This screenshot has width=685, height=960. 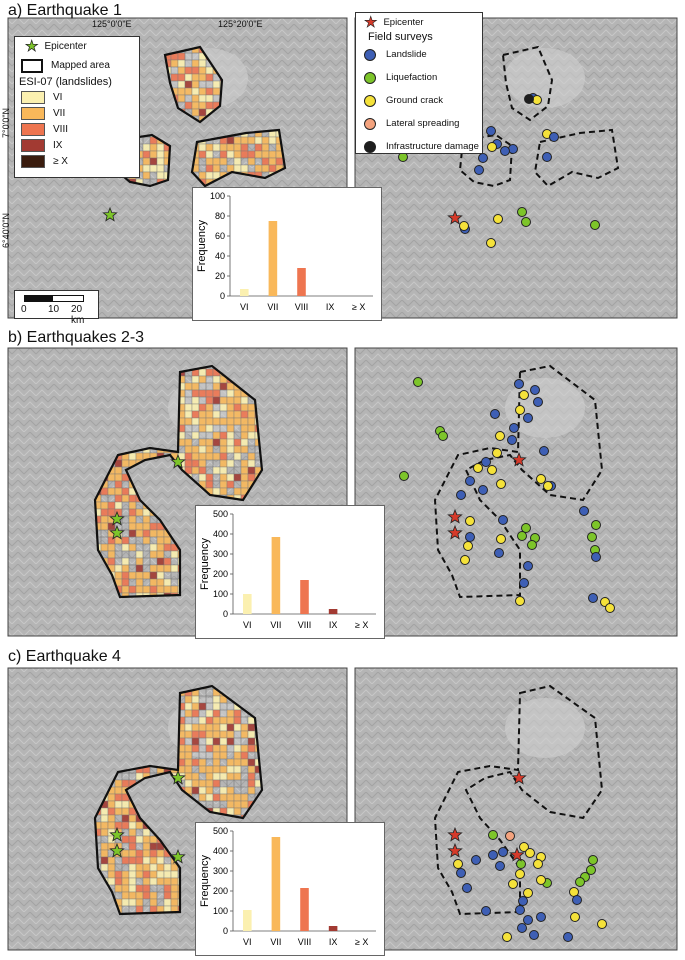 What do you see at coordinates (59, 113) in the screenshot?
I see `esi-class-label: VII` at bounding box center [59, 113].